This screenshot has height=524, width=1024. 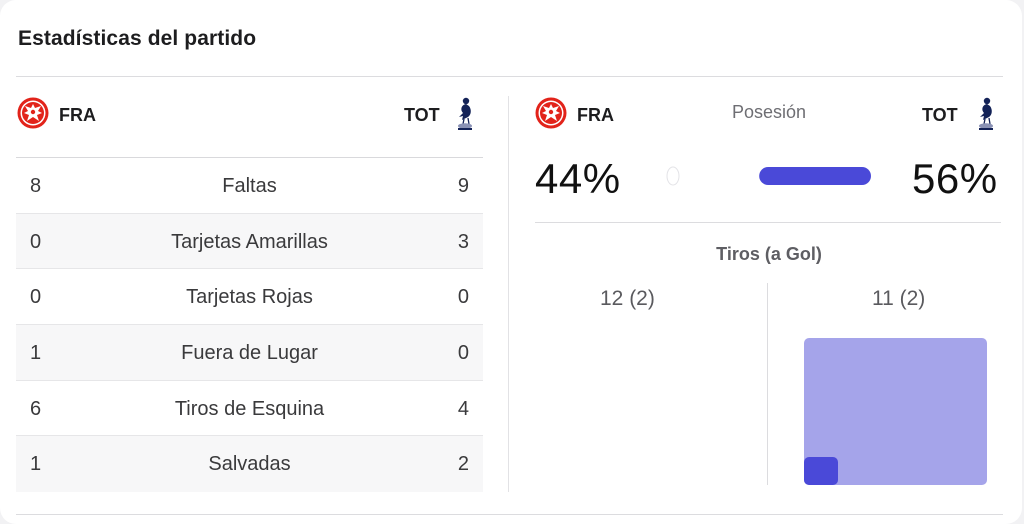 What do you see at coordinates (899, 298) in the screenshot?
I see `away-shots-value: 11 (2)` at bounding box center [899, 298].